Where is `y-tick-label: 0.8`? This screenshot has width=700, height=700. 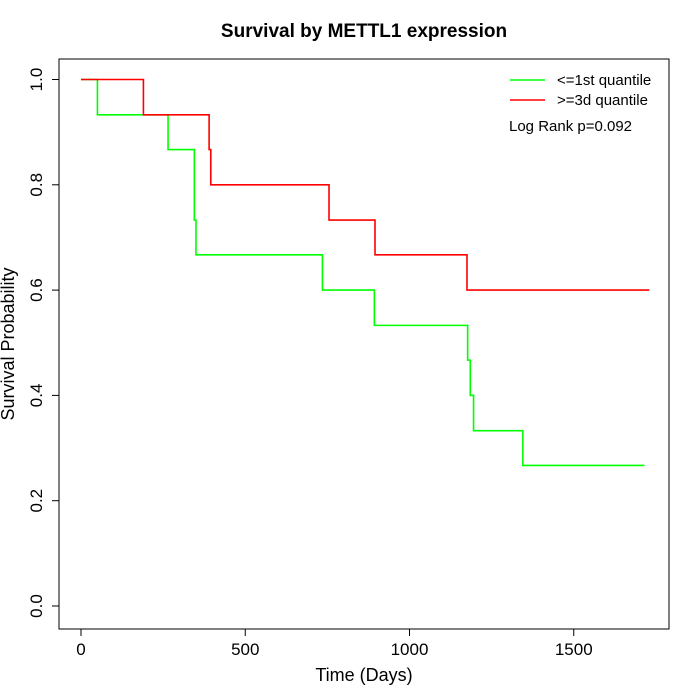 y-tick-label: 0.8 is located at coordinates (36, 185).